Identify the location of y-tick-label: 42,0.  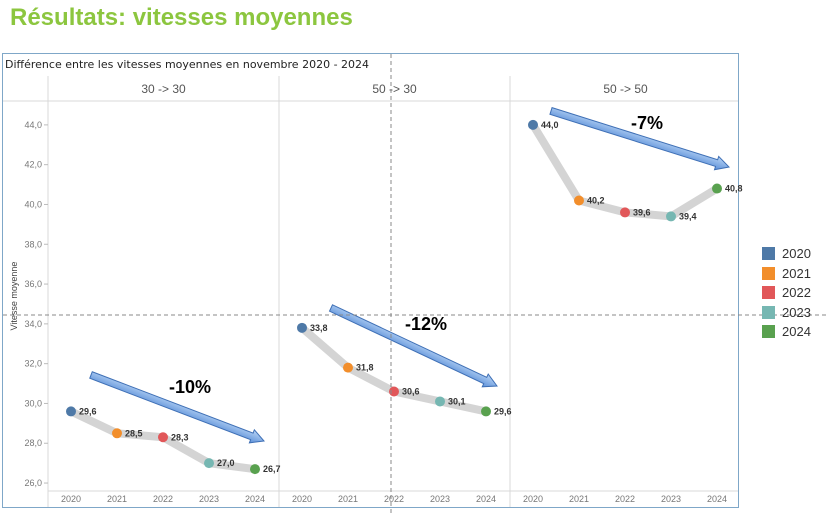
(33, 165).